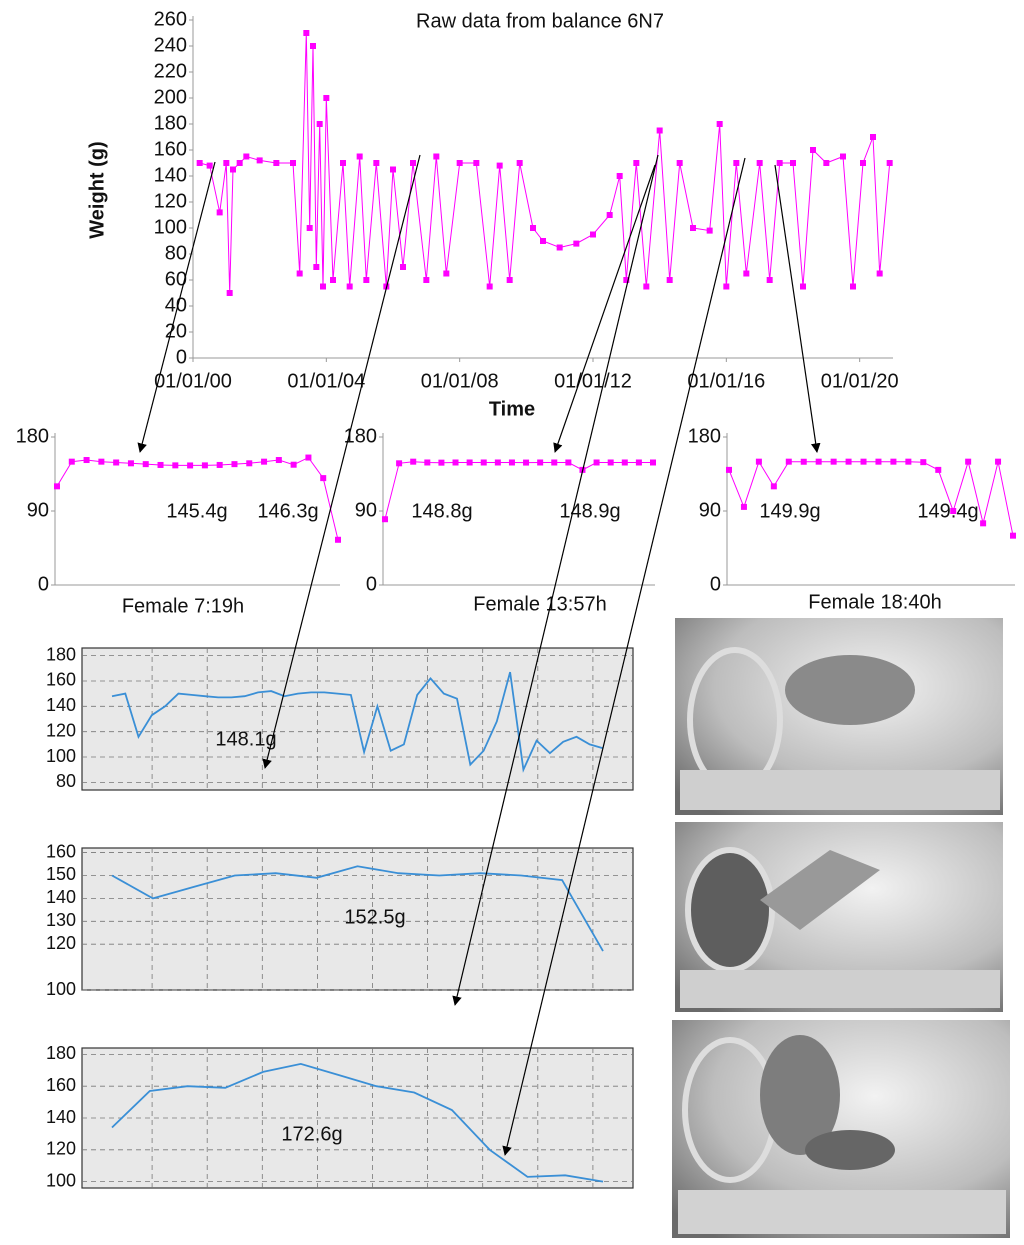 The width and height of the screenshot is (1024, 1245). What do you see at coordinates (460, 381) in the screenshot?
I see `x-tick-label: 01/01/08` at bounding box center [460, 381].